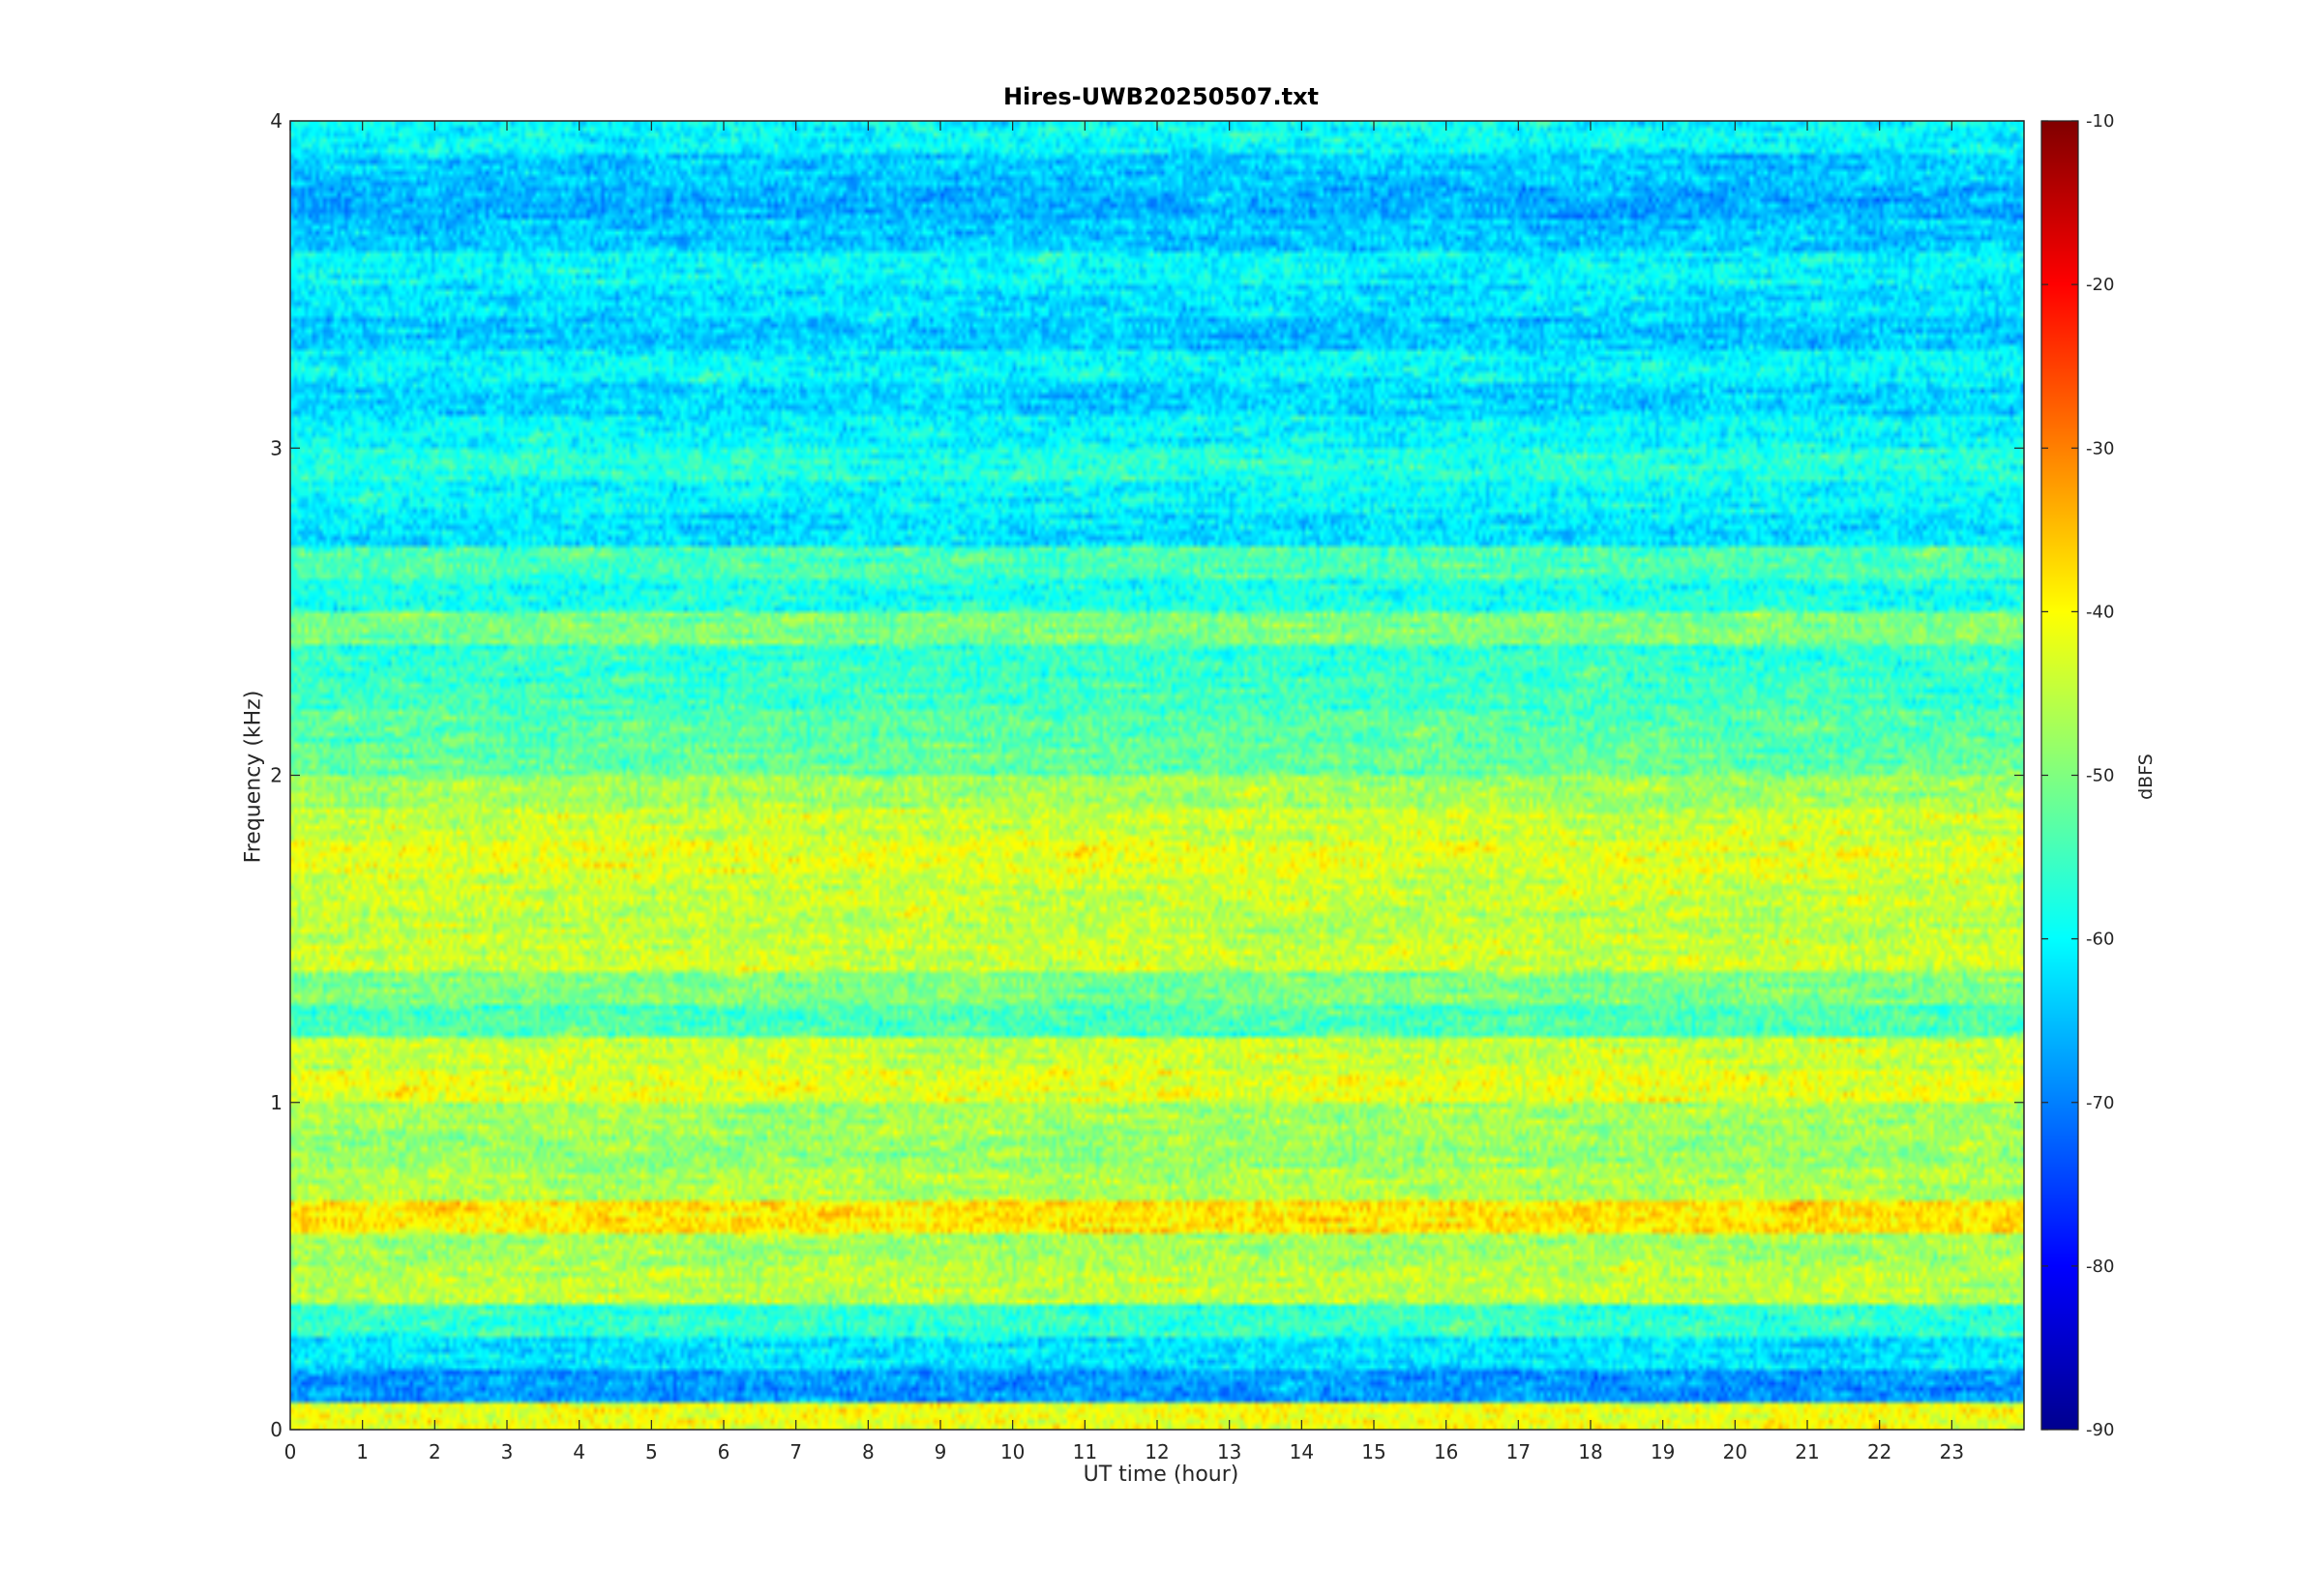  What do you see at coordinates (1735, 1451) in the screenshot?
I see `x-tick-label: 20` at bounding box center [1735, 1451].